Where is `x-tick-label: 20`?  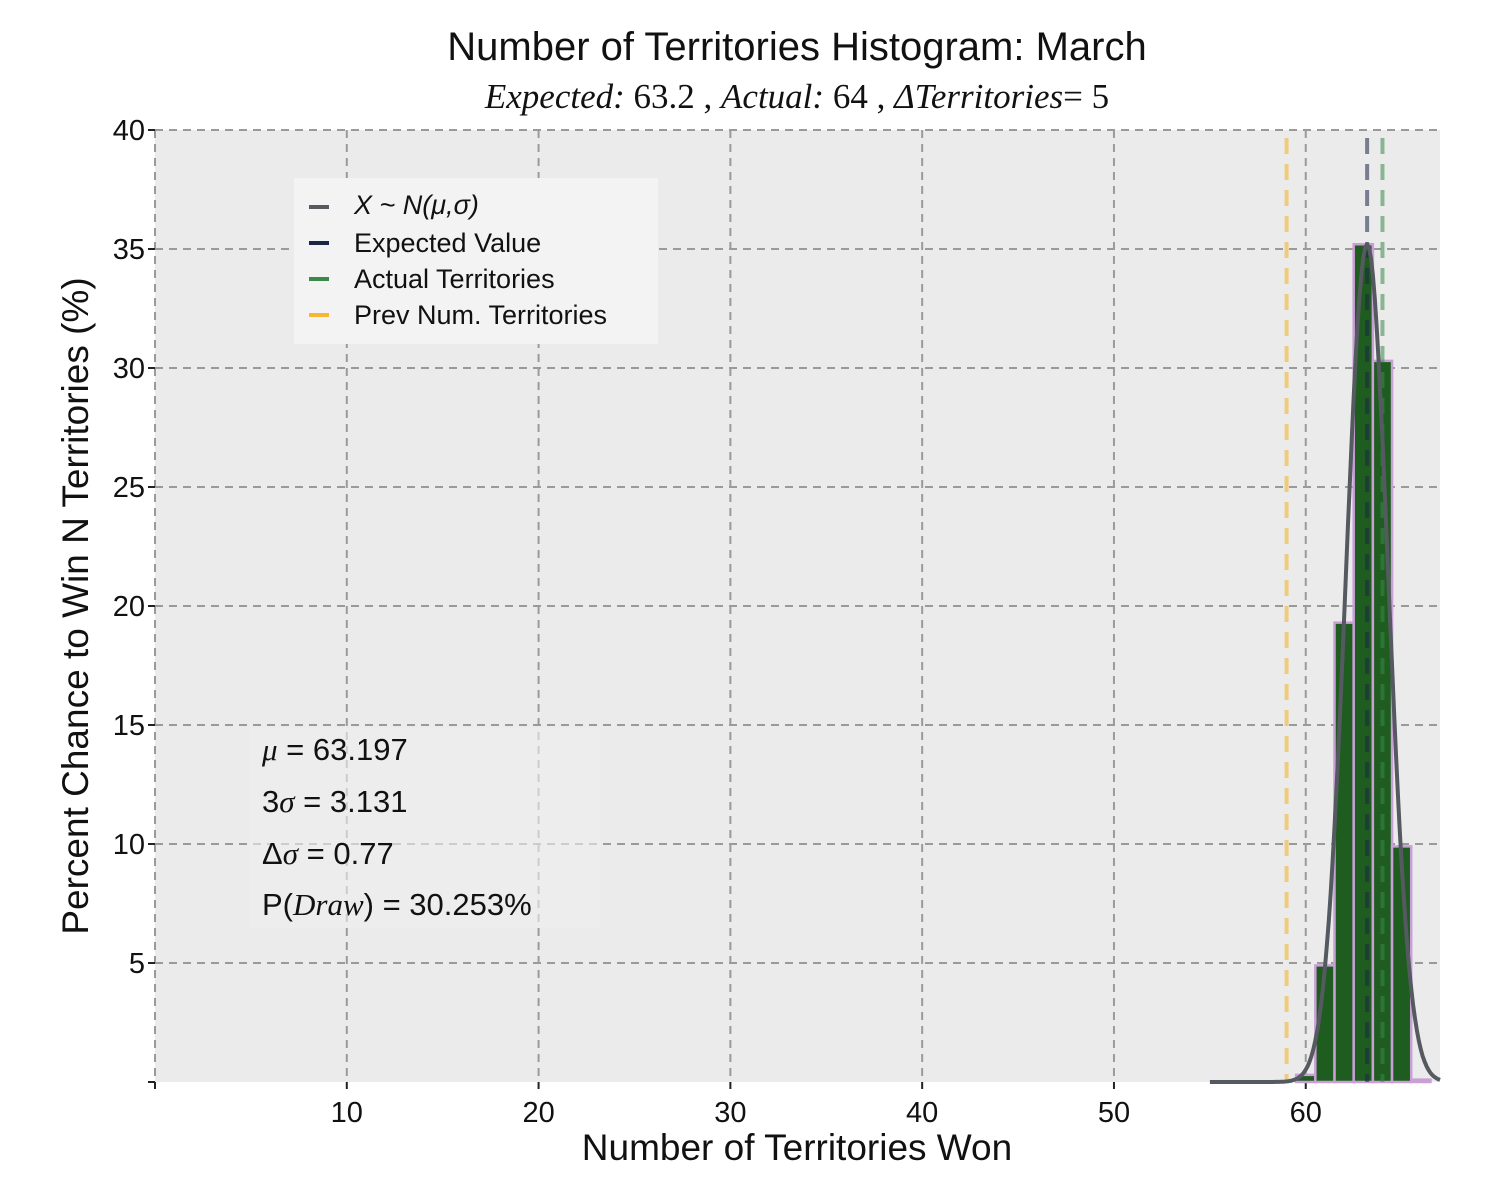
x-tick-label: 20 is located at coordinates (538, 1113).